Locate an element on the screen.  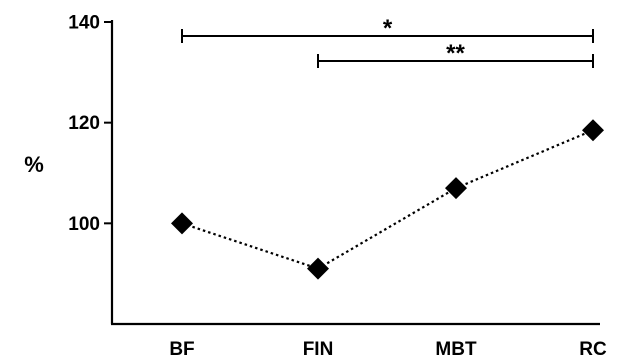
y-tick-label: 100 is located at coordinates (84, 224).